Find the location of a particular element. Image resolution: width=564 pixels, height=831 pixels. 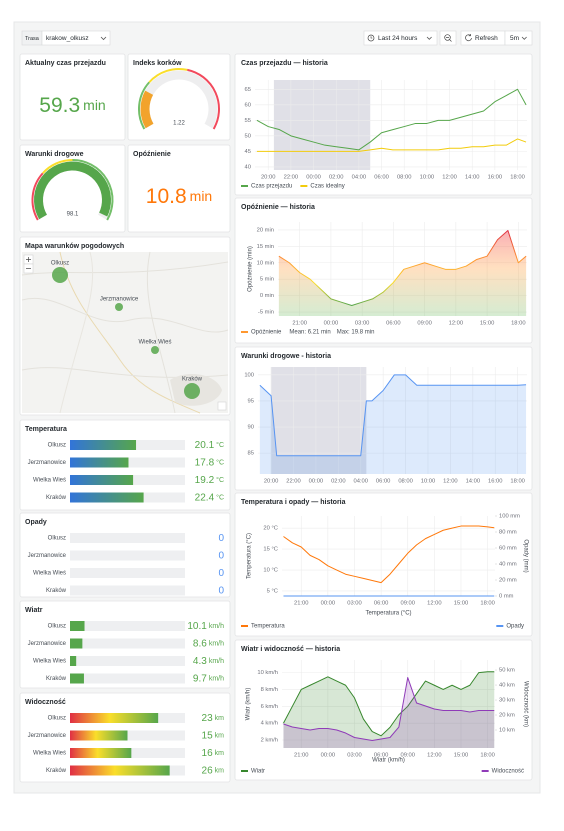

town-label: Kraków is located at coordinates (192, 380).